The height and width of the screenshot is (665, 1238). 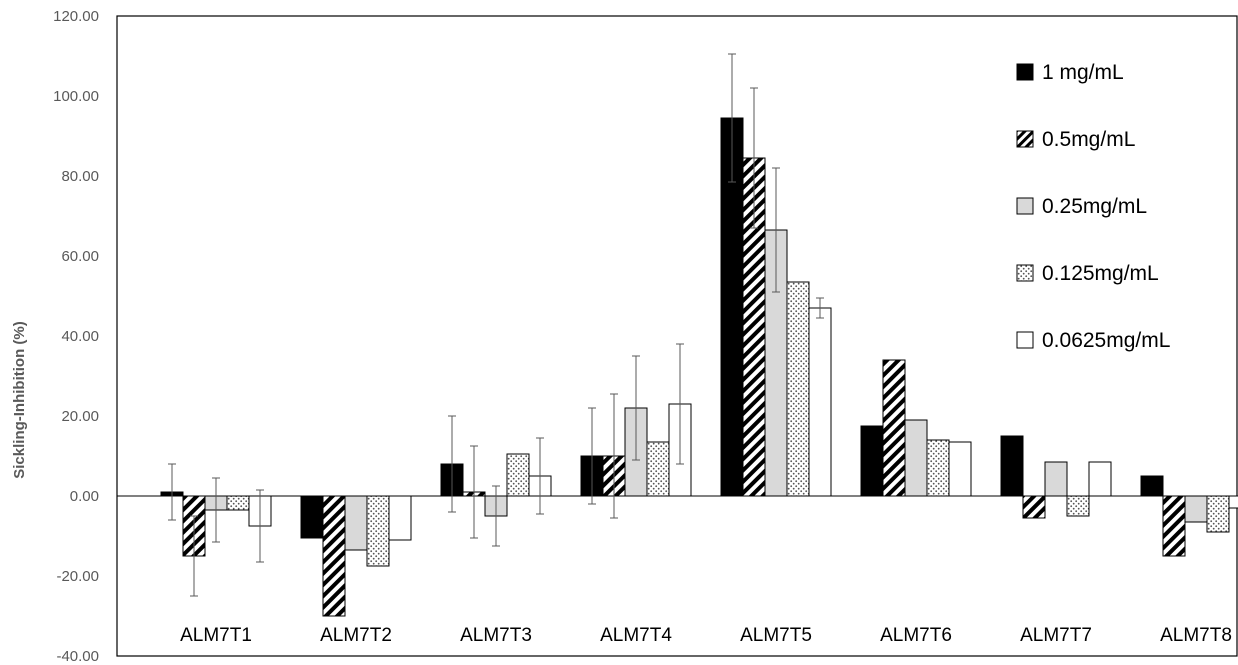 What do you see at coordinates (19, 400) in the screenshot?
I see `y-axis-label: Sickling-Inhibition (%)` at bounding box center [19, 400].